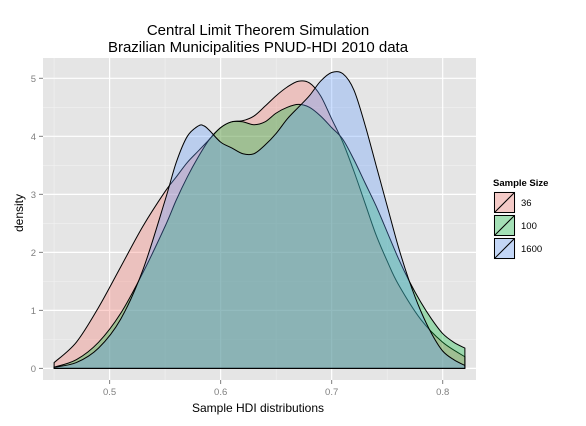 The height and width of the screenshot is (426, 586). What do you see at coordinates (531, 249) in the screenshot?
I see `legend-label-1600: 1600` at bounding box center [531, 249].